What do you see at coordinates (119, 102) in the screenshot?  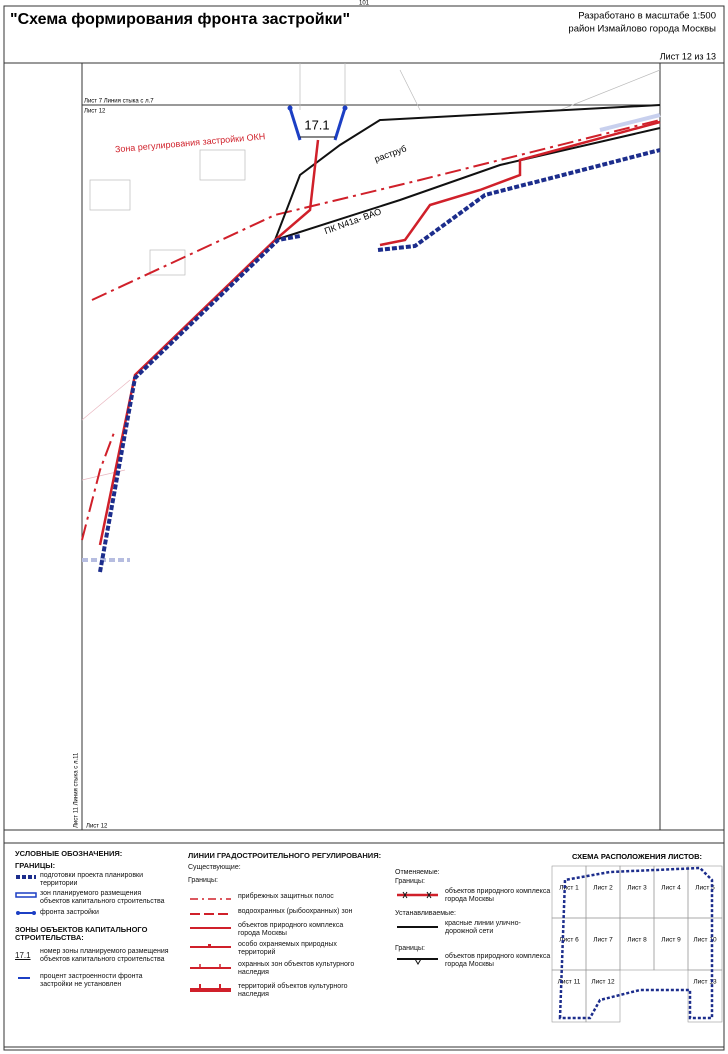 I see `map-label: Лист 7 Линия стыка с л.7` at bounding box center [119, 102].